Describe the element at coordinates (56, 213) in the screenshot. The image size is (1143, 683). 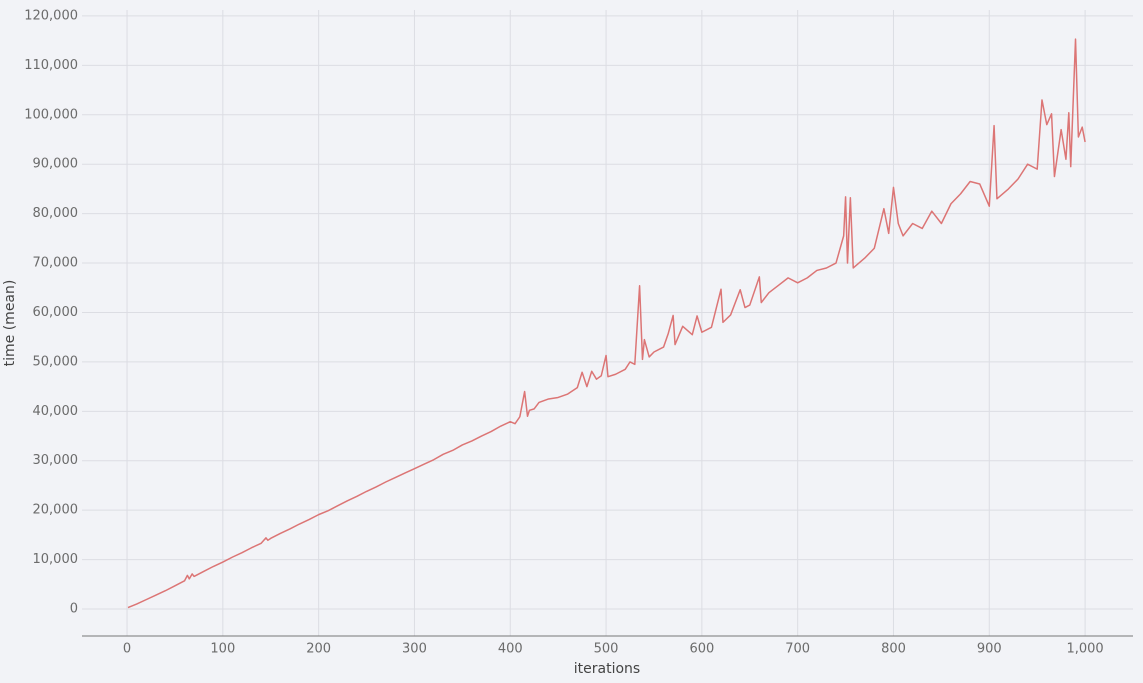
I see `y-tick-label: 80,000` at that location.